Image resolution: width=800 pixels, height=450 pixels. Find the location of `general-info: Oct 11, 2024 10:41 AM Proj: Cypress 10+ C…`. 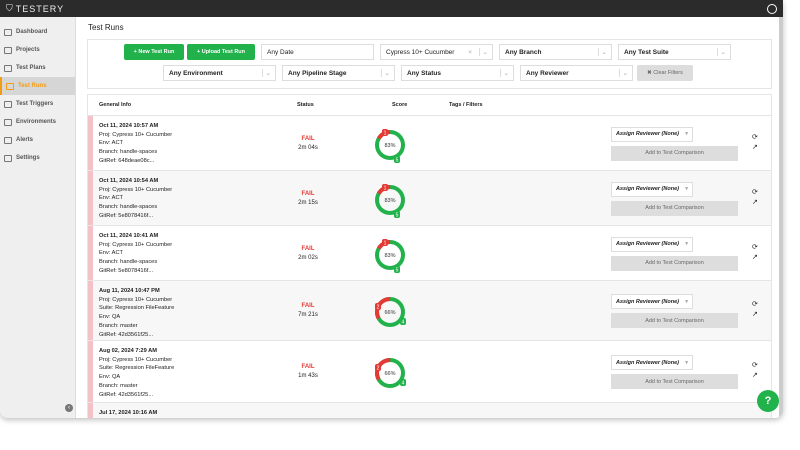

general-info: Oct 11, 2024 10:41 AM Proj: Cypress 10+ C… is located at coordinates (135, 254).